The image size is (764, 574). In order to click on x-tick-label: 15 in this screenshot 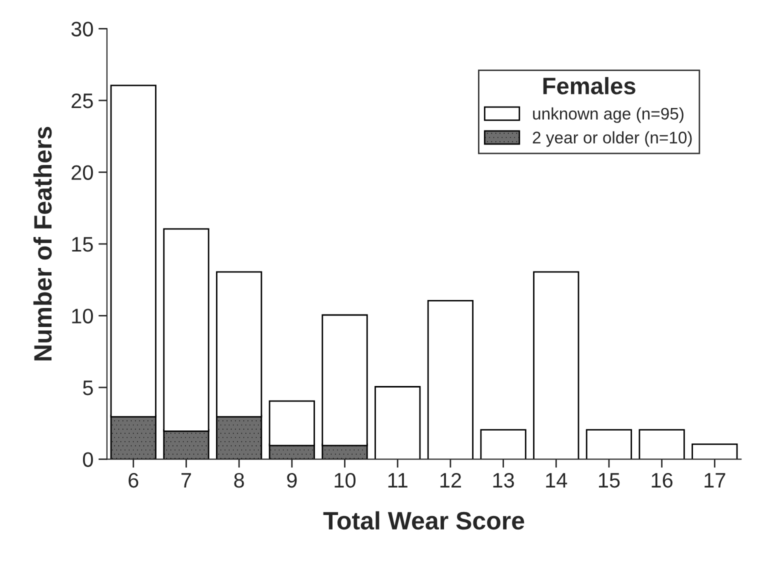, I will do `click(609, 480)`.